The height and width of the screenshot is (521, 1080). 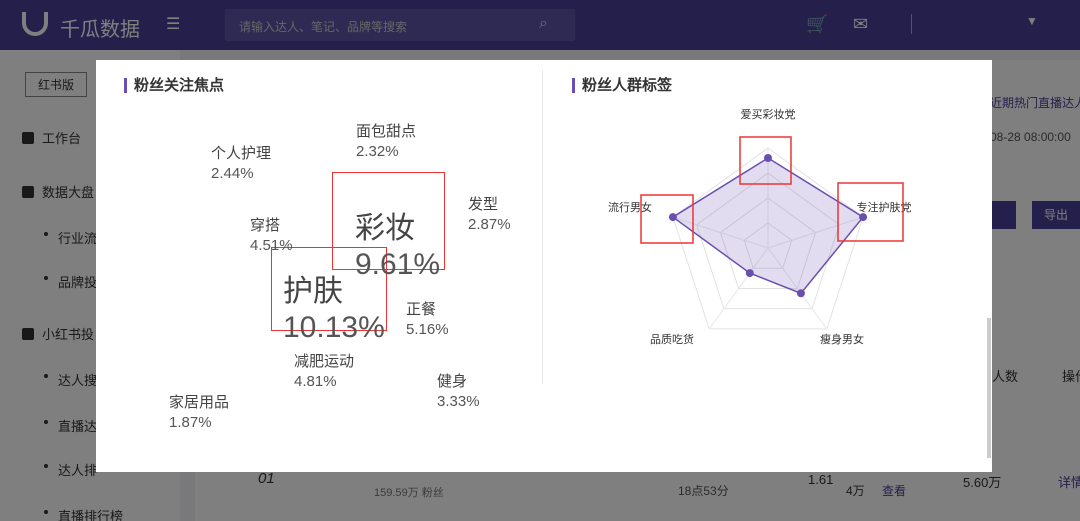 What do you see at coordinates (842, 339) in the screenshot?
I see `radar-label: 瘦身男女` at bounding box center [842, 339].